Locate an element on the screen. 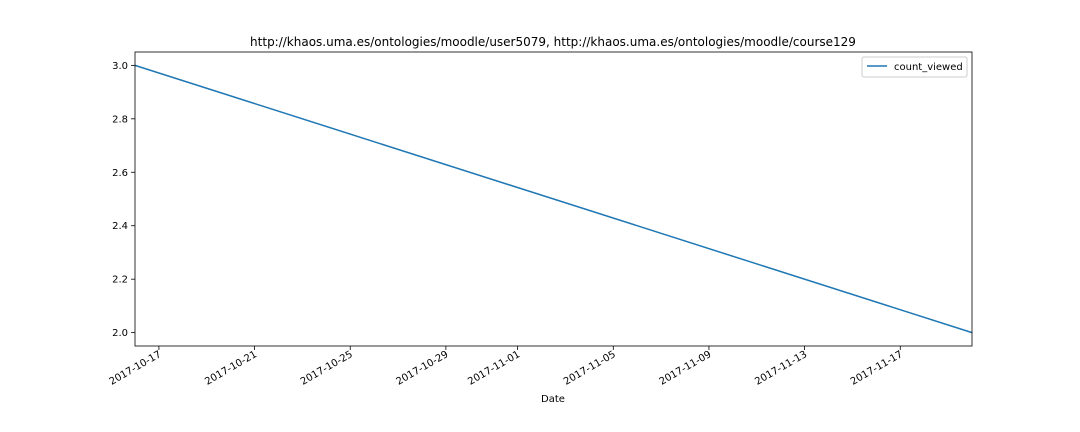  x-tick-label: 2017-10-25 is located at coordinates (327, 368).